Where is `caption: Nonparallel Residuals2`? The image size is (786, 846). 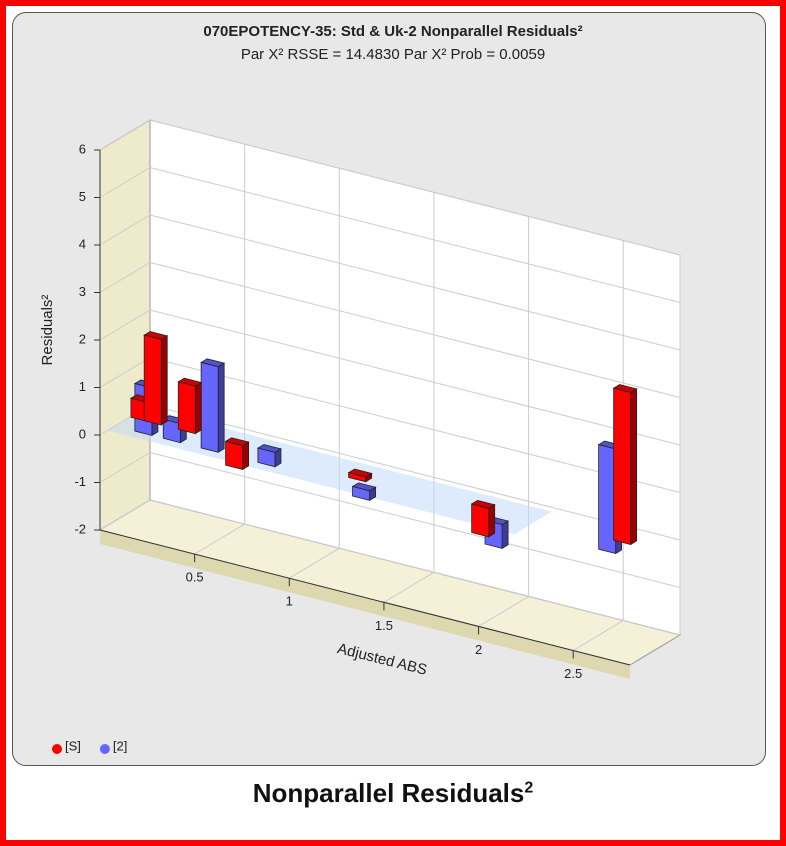 caption: Nonparallel Residuals2 is located at coordinates (393, 793).